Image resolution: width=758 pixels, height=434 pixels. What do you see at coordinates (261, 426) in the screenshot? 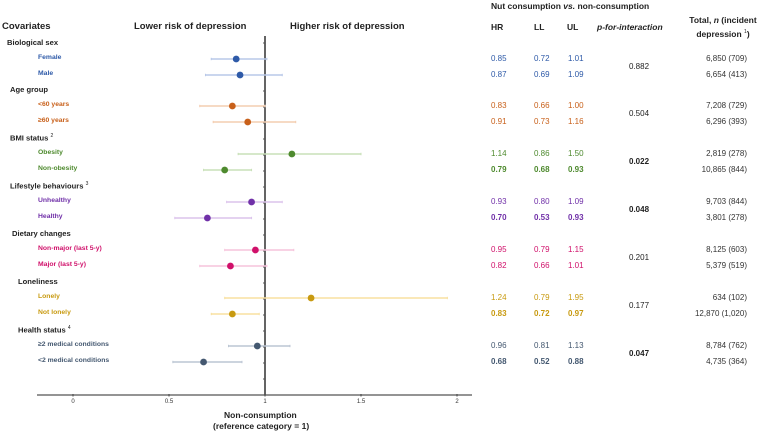
I see `x-axis-label-2: (reference category = 1)` at bounding box center [261, 426].